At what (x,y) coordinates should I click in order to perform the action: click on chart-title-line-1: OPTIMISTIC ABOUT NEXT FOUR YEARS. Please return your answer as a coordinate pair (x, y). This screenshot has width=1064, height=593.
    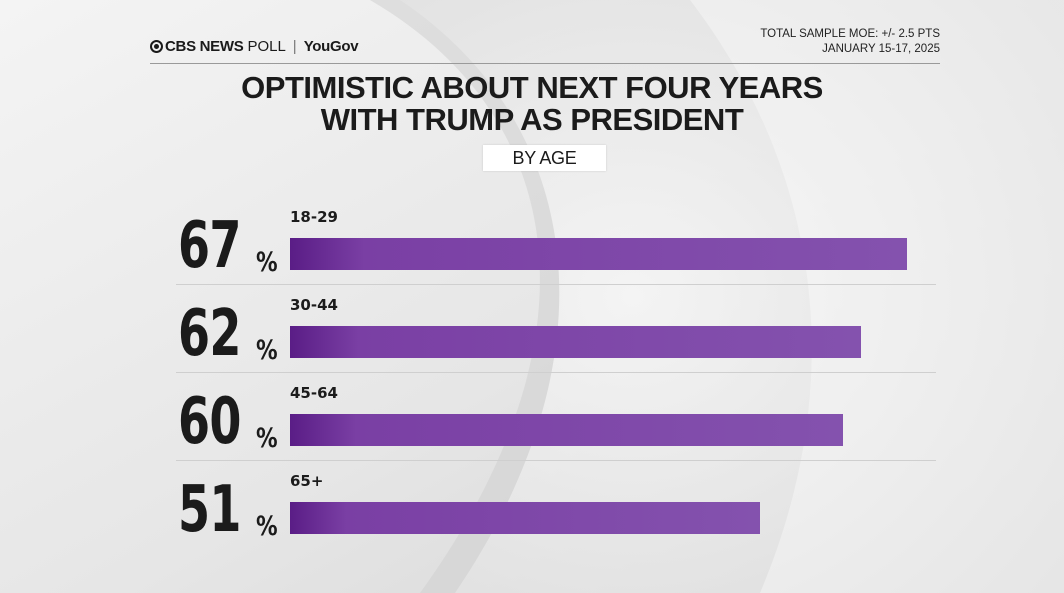
    Looking at the image, I should click on (532, 87).